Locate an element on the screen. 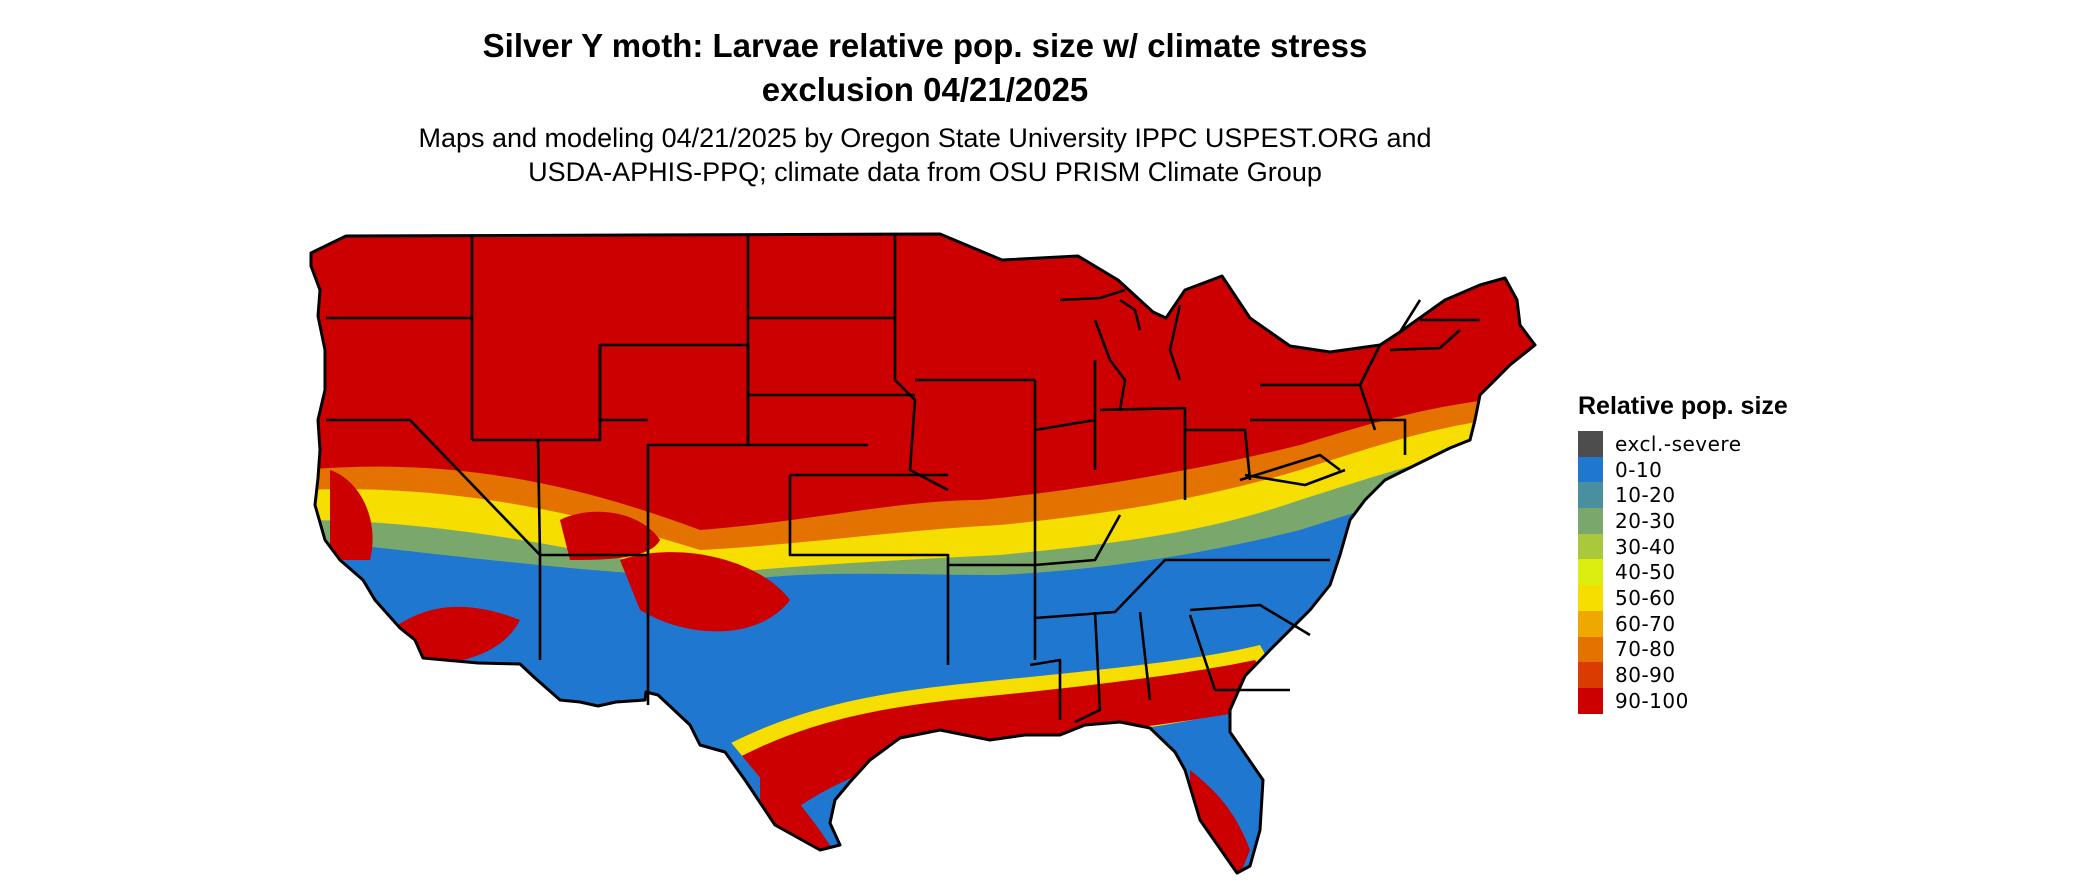  legend-item: 50-60 is located at coordinates (1683, 598).